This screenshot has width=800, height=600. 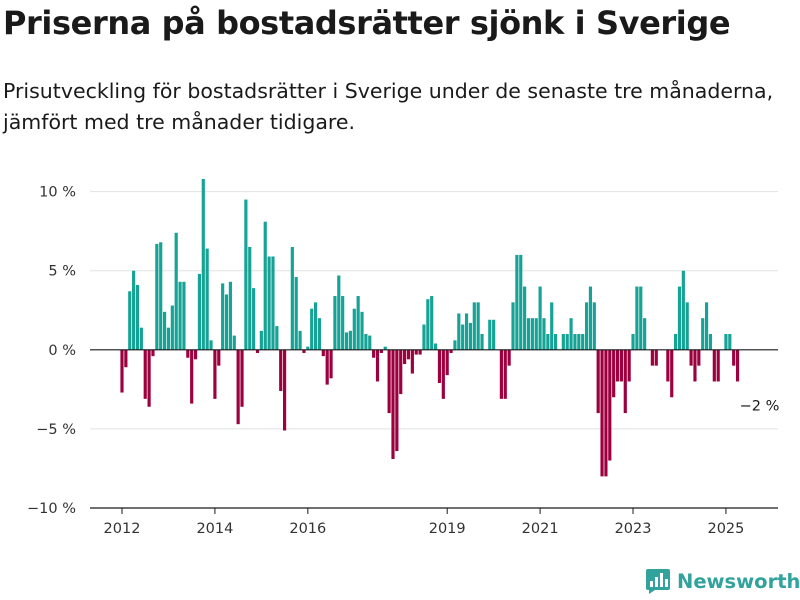 I want to click on x-tick-label: 2025, so click(x=725, y=529).